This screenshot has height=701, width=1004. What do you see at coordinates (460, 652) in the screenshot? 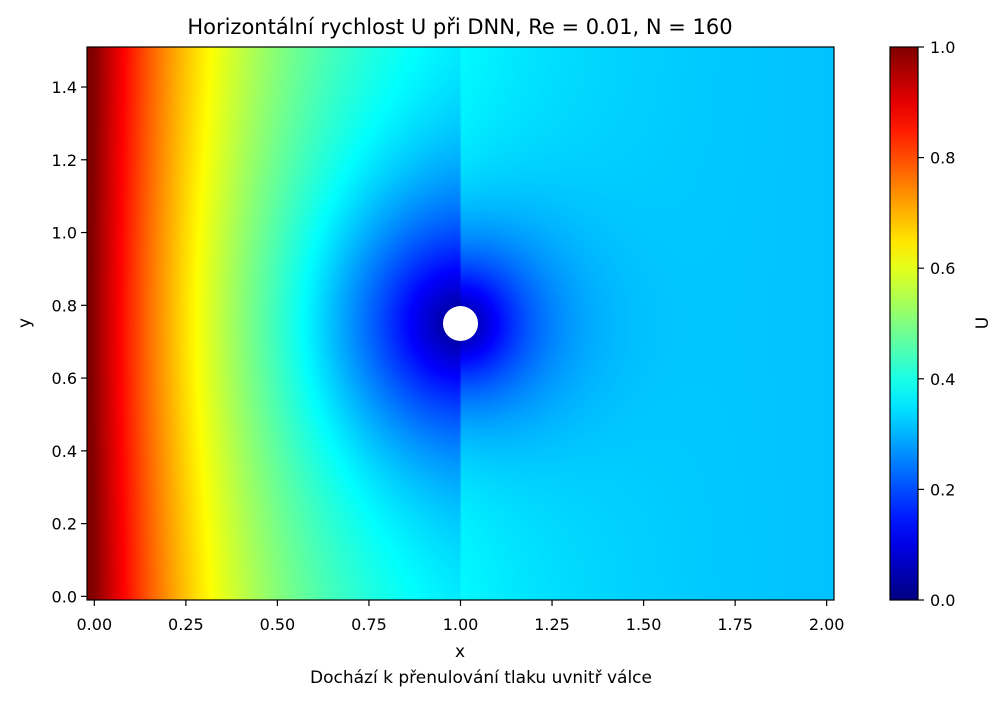
I see `x-axis-label: x` at bounding box center [460, 652].